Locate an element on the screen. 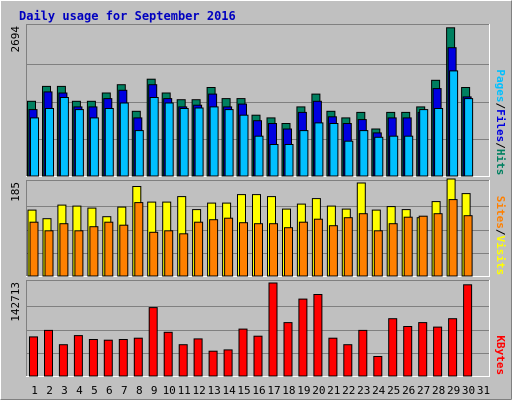  ymax-label-visits-sites: 185 is located at coordinates (15, 192).